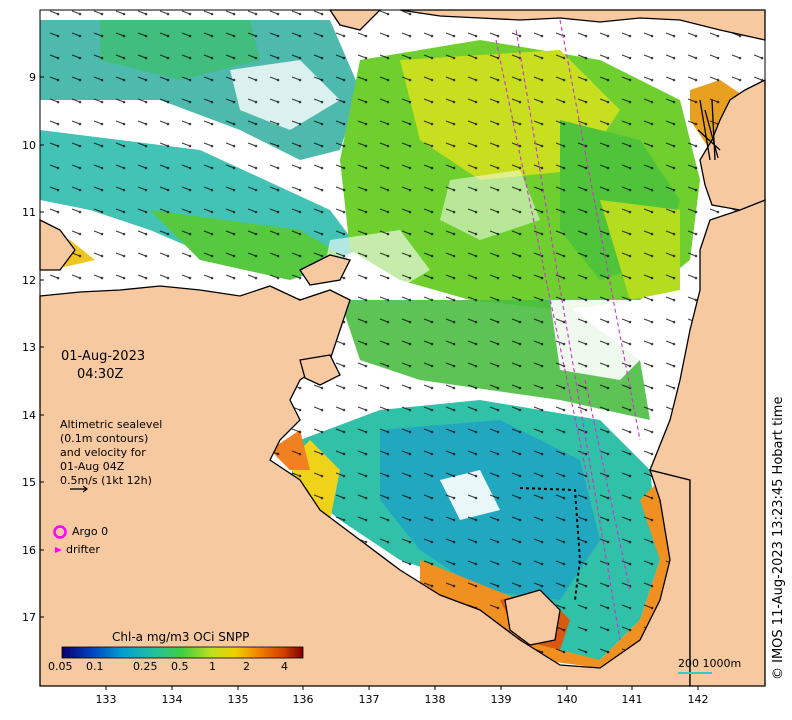 This screenshot has height=720, width=792. Describe the element at coordinates (369, 699) in the screenshot. I see `svg-text: 137` at that location.